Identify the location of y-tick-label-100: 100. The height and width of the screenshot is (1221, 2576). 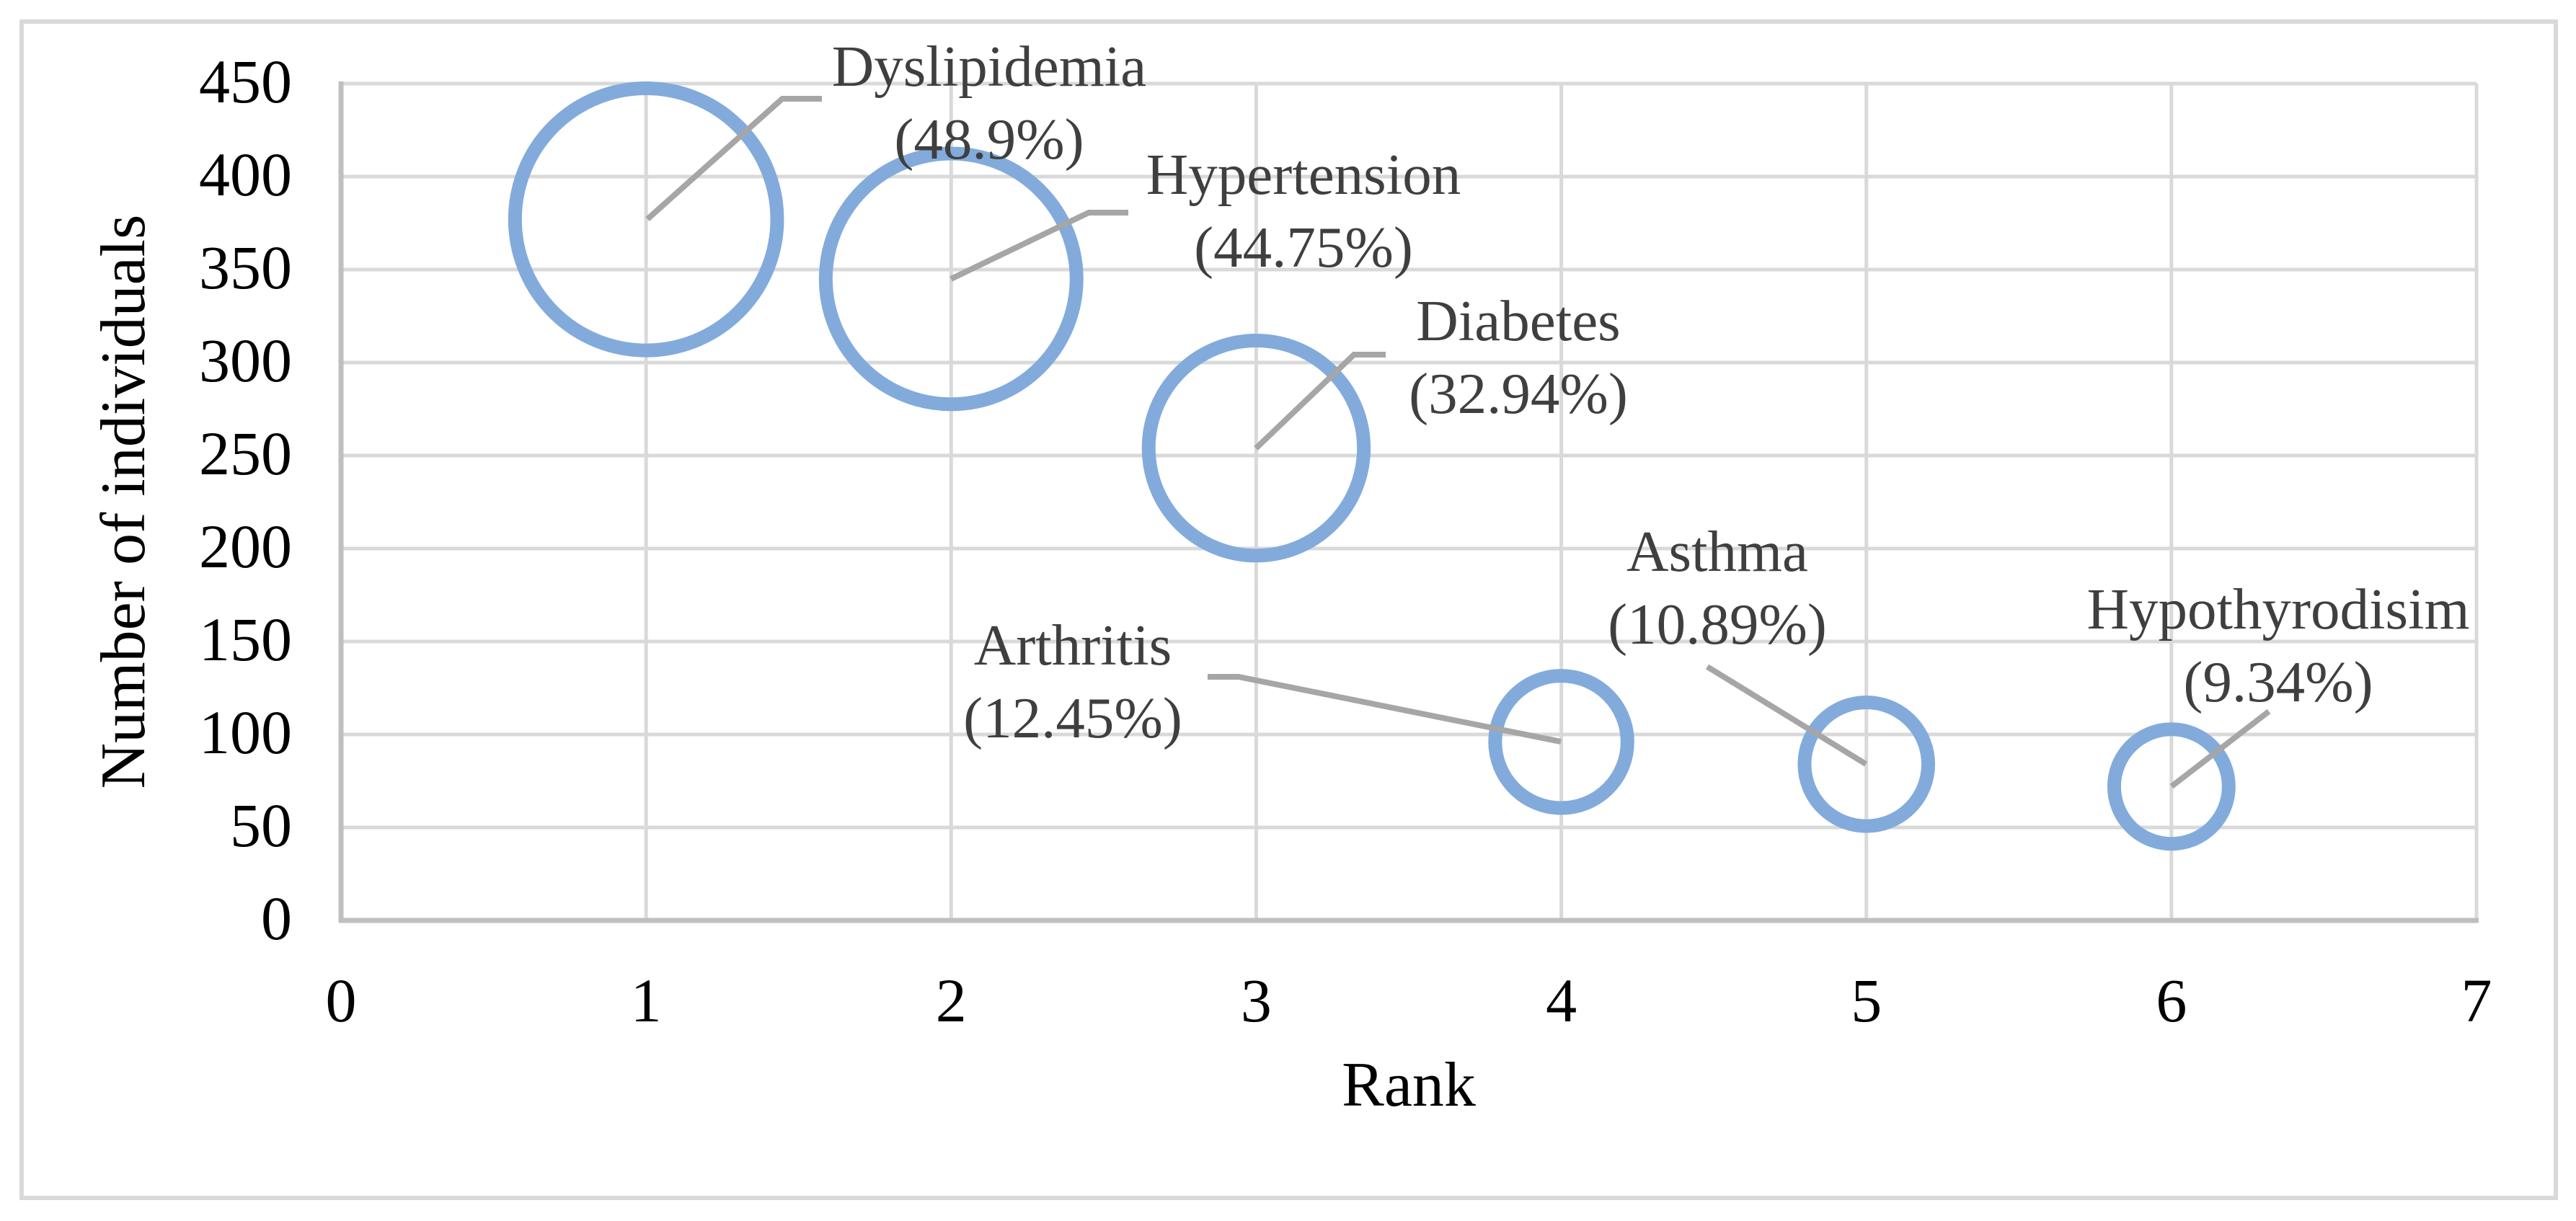
(245, 732).